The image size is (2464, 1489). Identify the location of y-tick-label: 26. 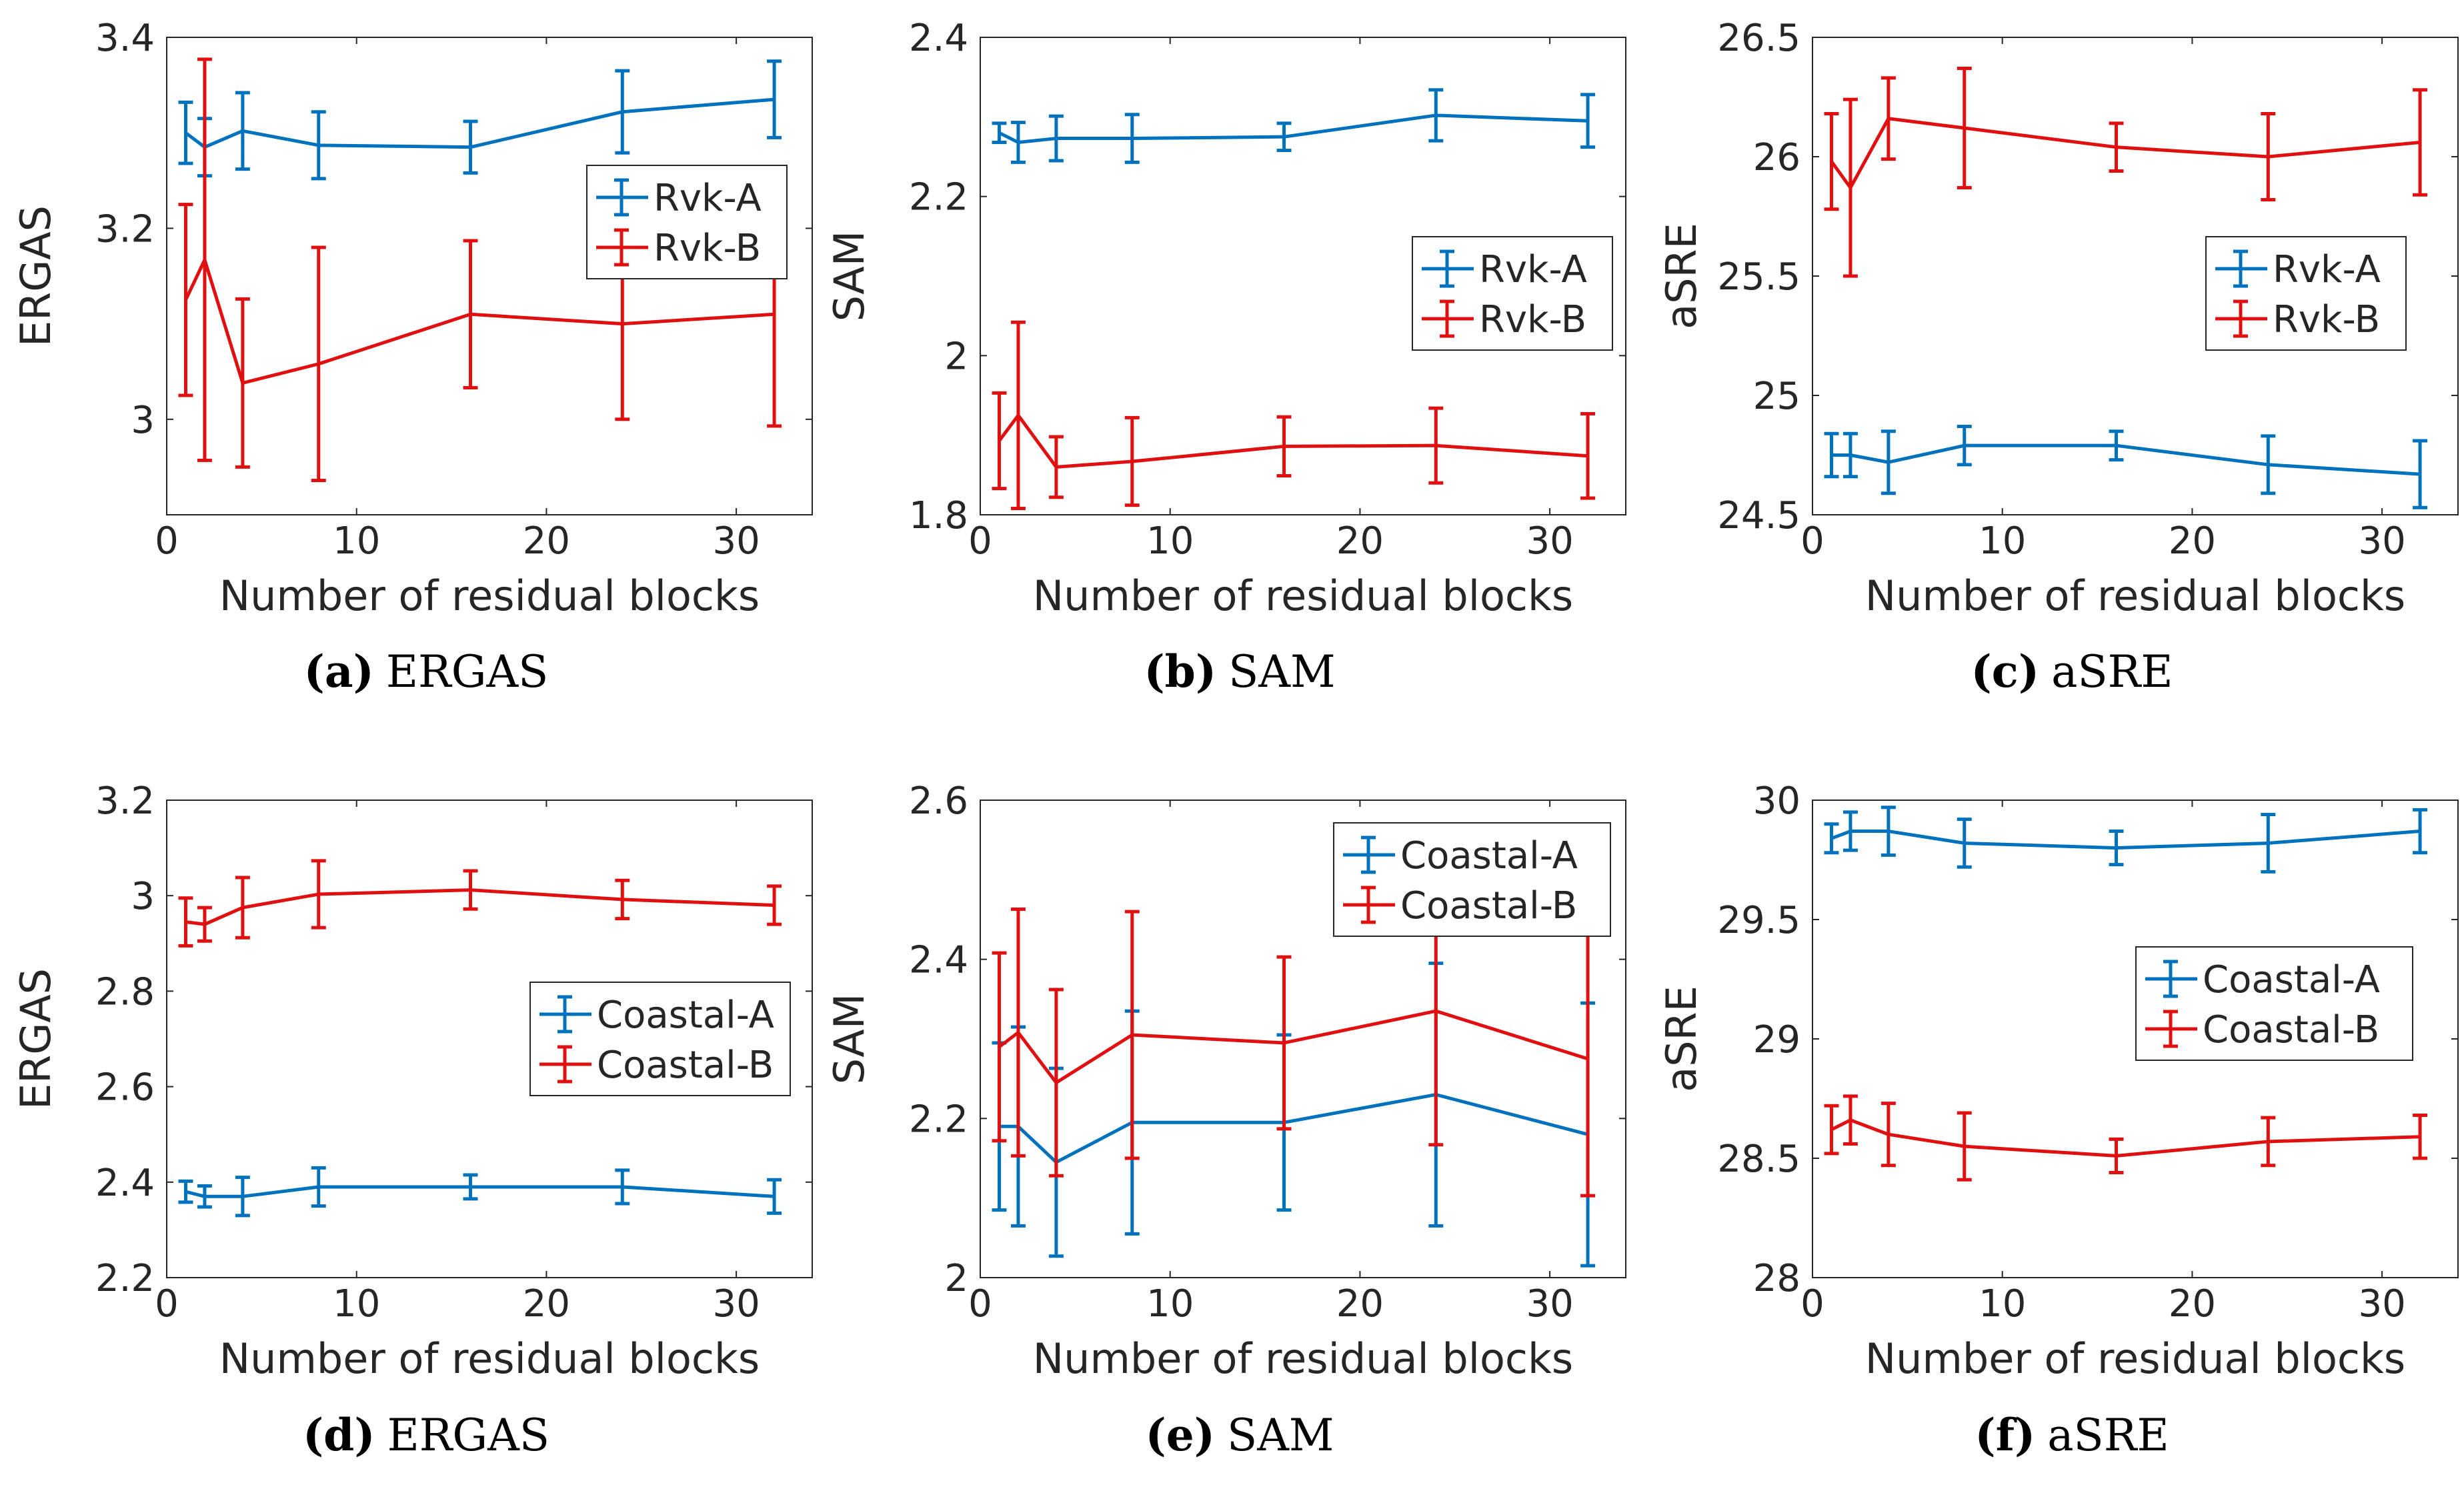
(1776, 157).